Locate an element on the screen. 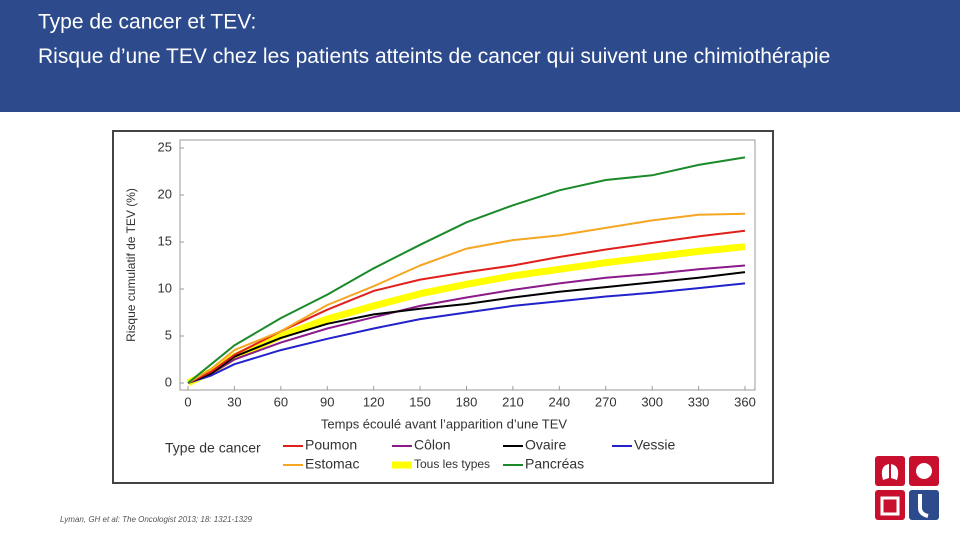 This screenshot has height=545, width=960. y-tick-label: 5 is located at coordinates (168, 334).